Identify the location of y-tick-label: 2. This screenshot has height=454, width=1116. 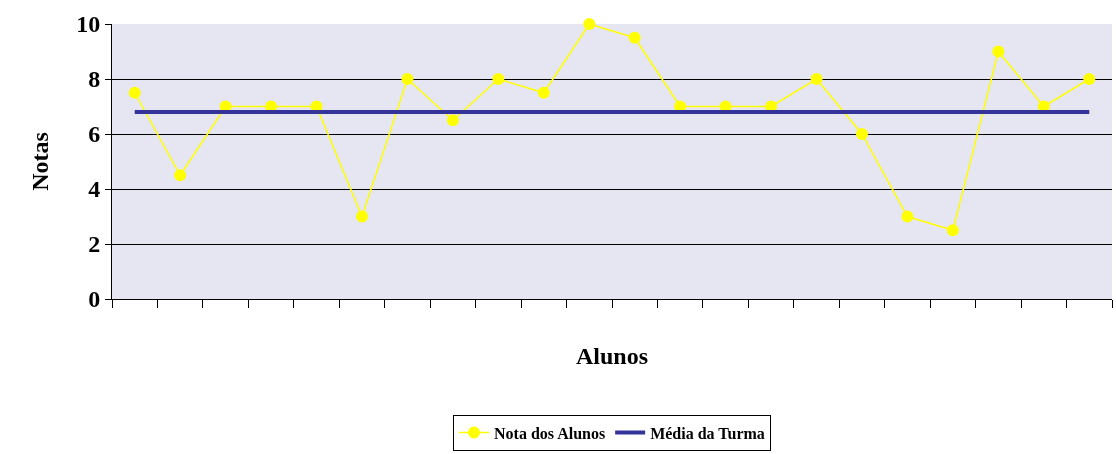
(94, 244).